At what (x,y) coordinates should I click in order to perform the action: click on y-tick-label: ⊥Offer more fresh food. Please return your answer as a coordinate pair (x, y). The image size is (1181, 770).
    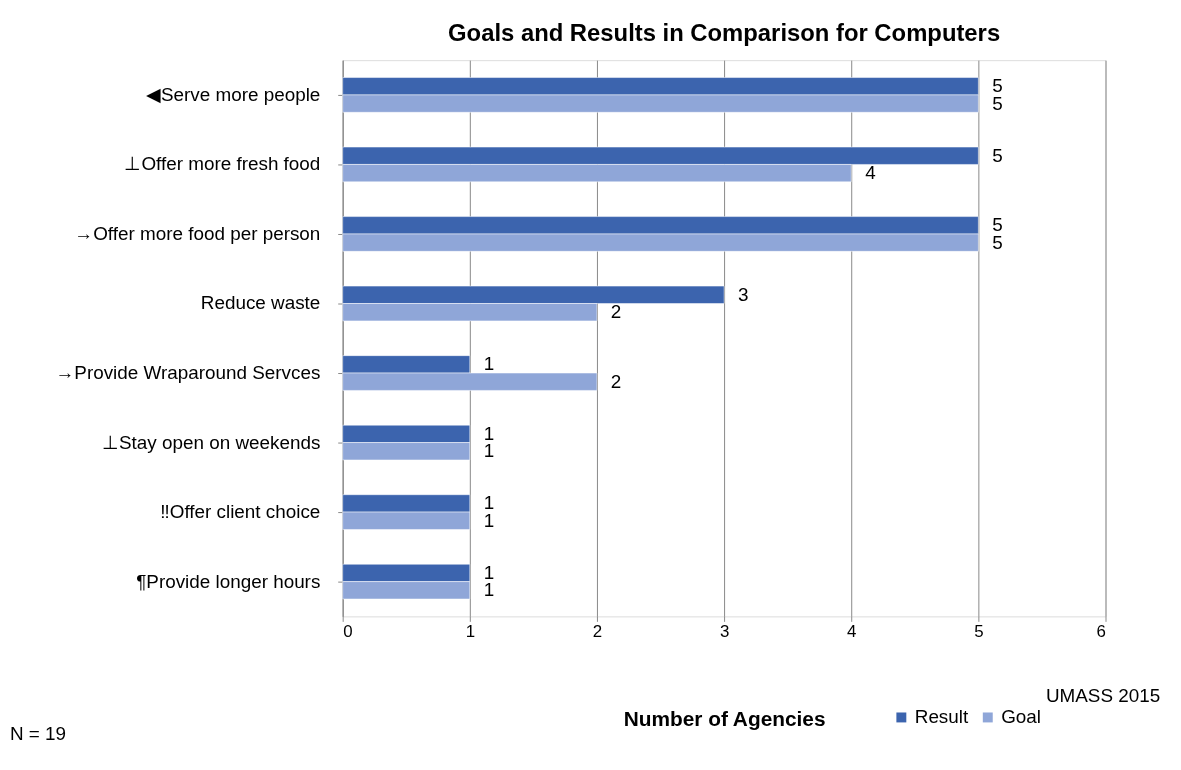
    Looking at the image, I should click on (222, 164).